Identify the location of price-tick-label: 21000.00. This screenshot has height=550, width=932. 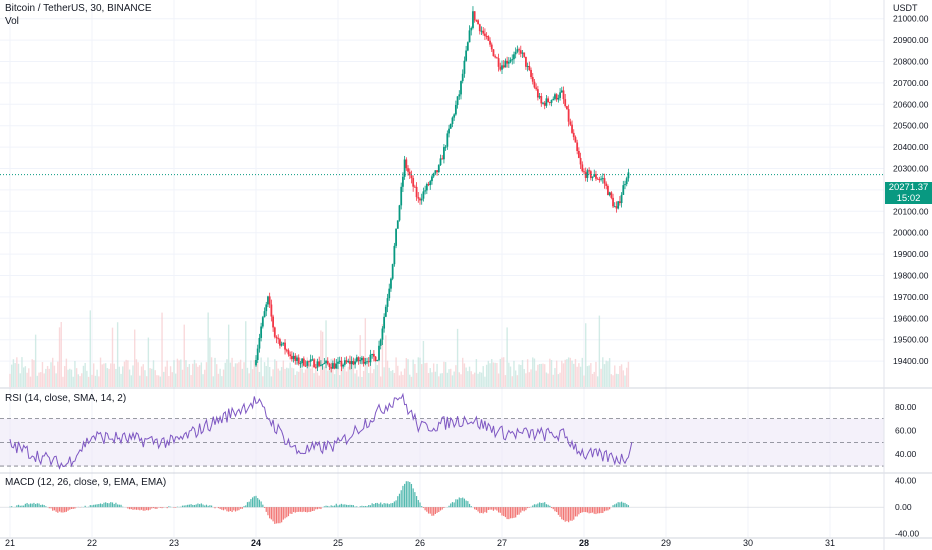
(911, 19).